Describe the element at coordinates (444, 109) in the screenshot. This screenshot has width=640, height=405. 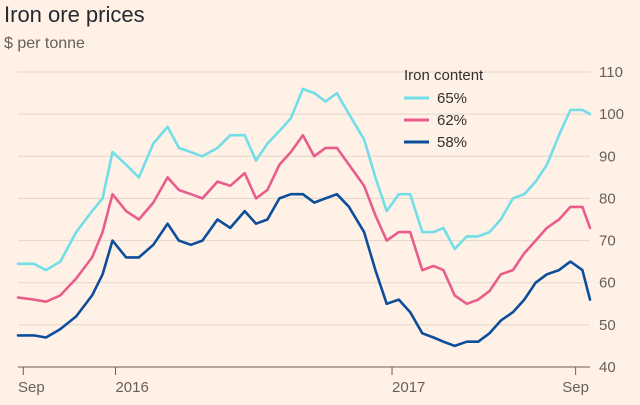
I see `legend: Iron content 65% 62% 58%` at that location.